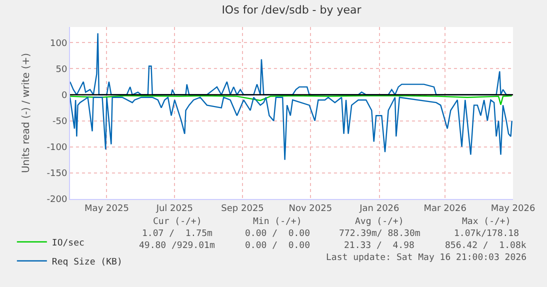 Image resolution: width=547 pixels, height=287 pixels. I want to click on text: 1.07k/178.18, so click(487, 234).